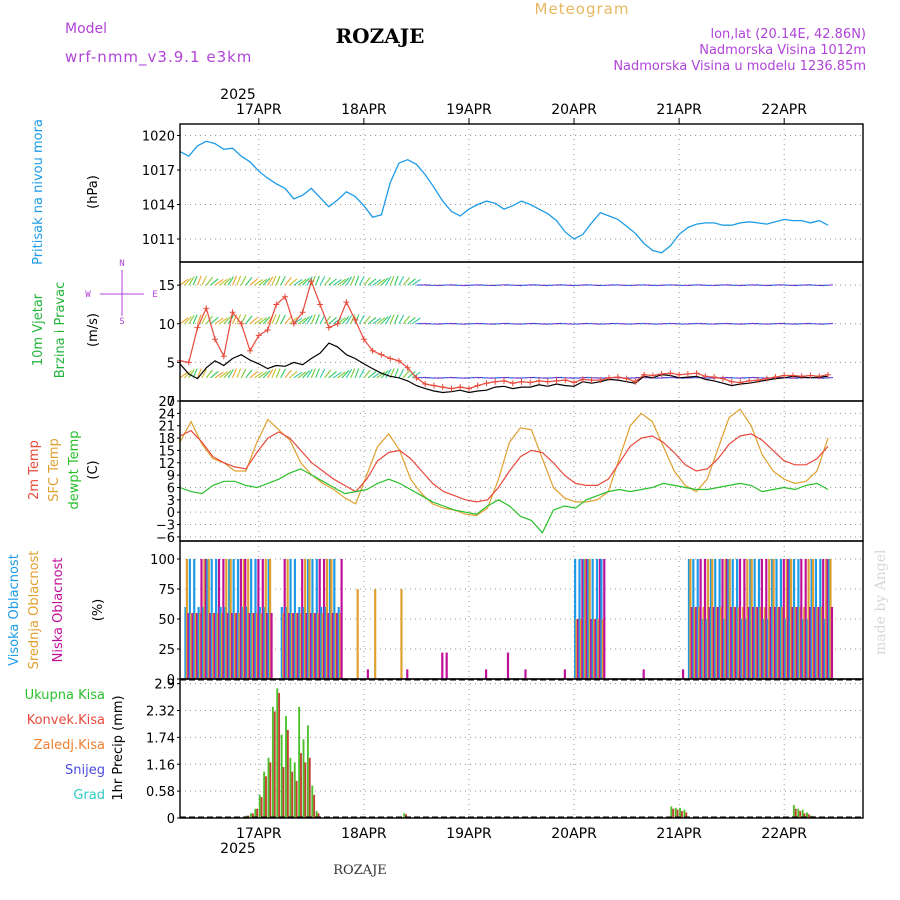  Describe the element at coordinates (54, 470) in the screenshot. I see `temp-ylabel-b: SFC Temp` at that location.